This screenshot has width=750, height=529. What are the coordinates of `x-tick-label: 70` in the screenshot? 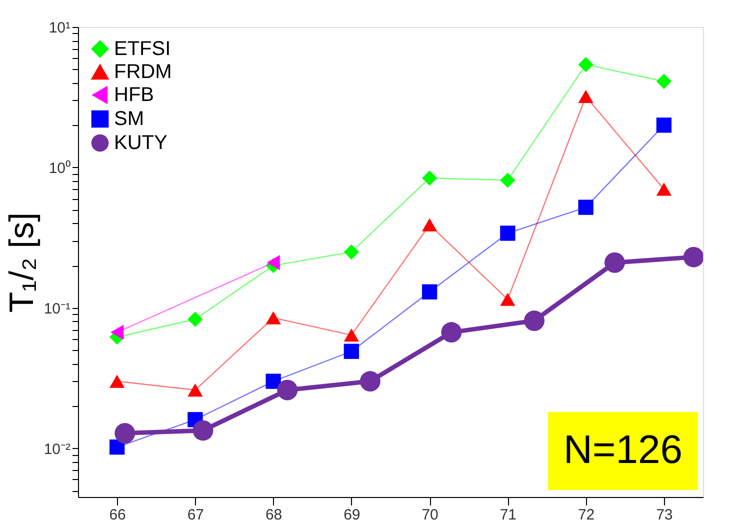 It's located at (430, 515).